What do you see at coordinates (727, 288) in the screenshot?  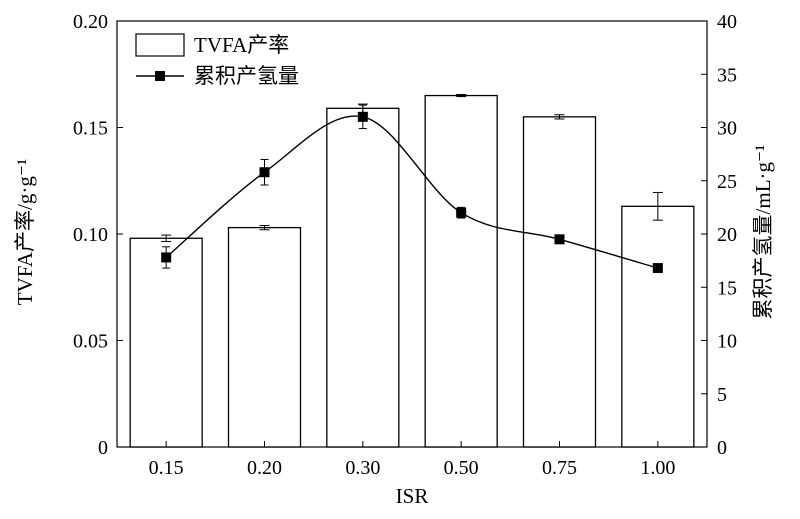 I see `y-right-tick-label: 15` at bounding box center [727, 288].